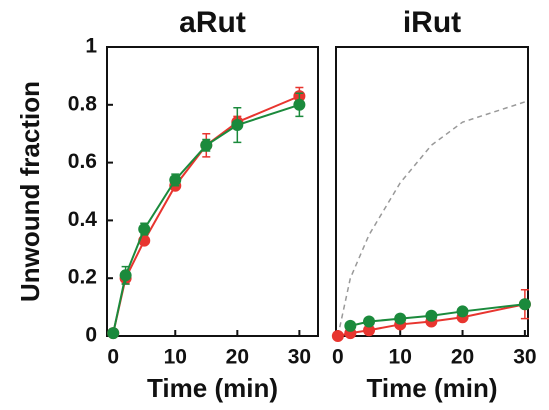 The image size is (549, 410). I want to click on y-tick-label: 0.4, so click(83, 219).